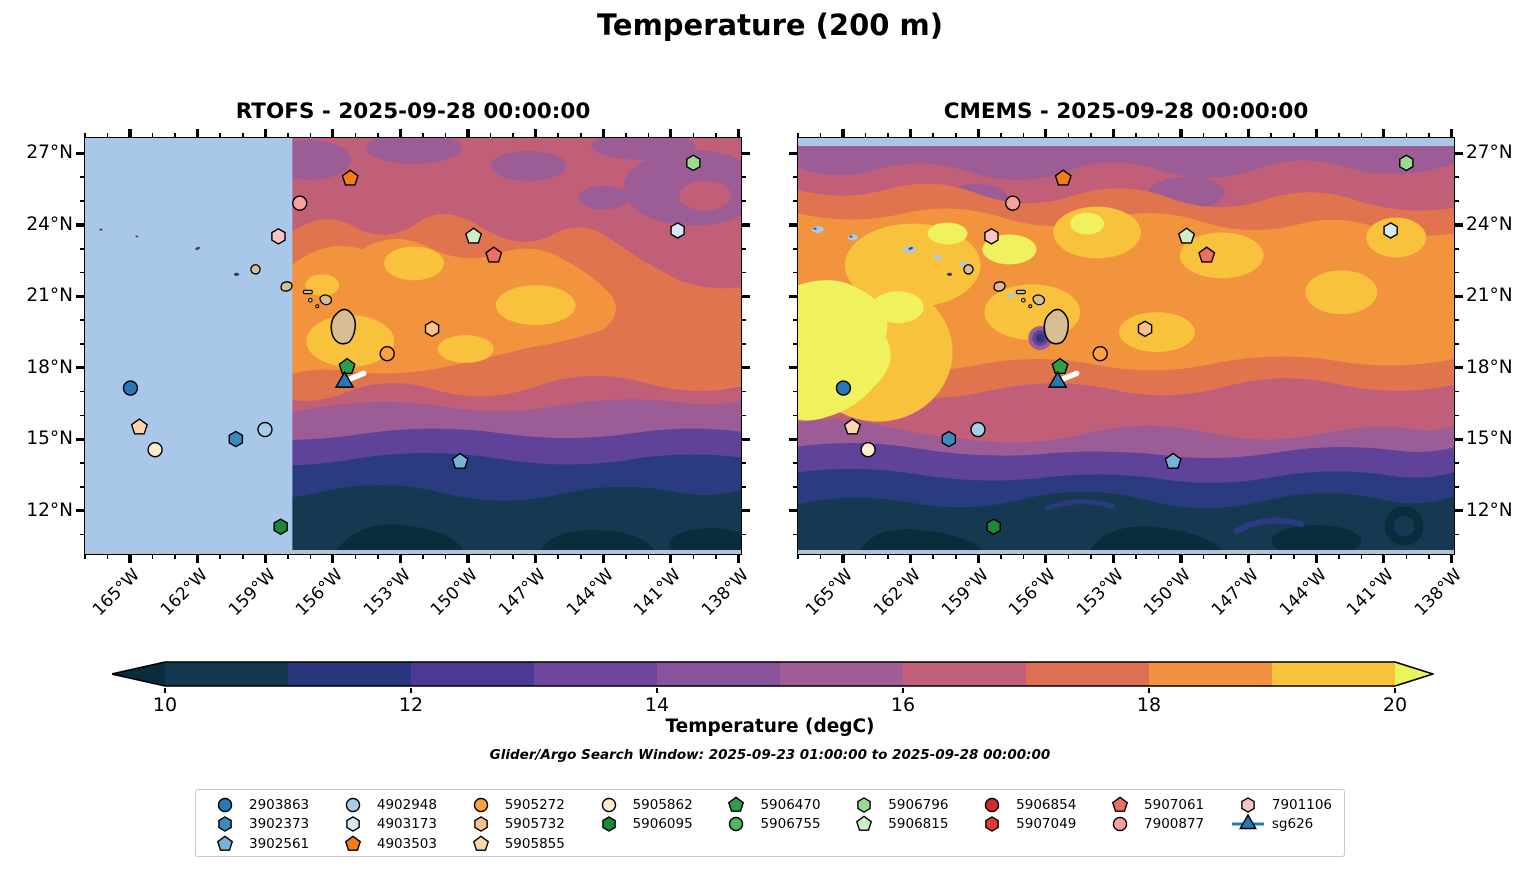  What do you see at coordinates (662, 824) in the screenshot?
I see `legend-label: 5906095` at bounding box center [662, 824].